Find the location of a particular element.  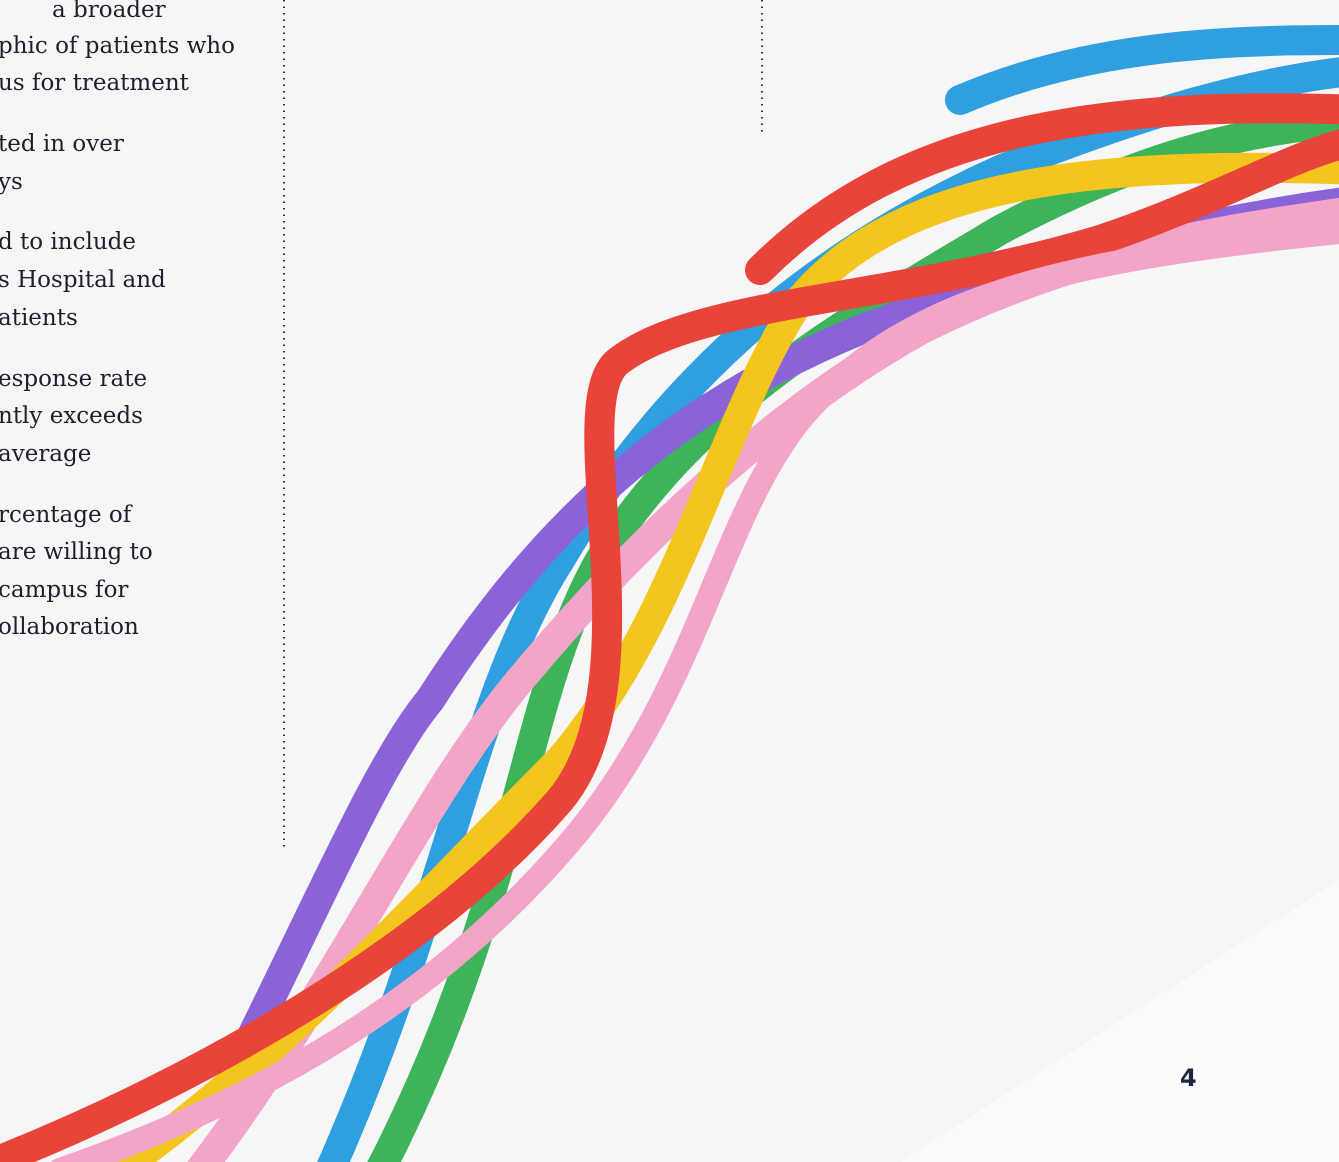

page-number: 4 is located at coordinates (1188, 1078).